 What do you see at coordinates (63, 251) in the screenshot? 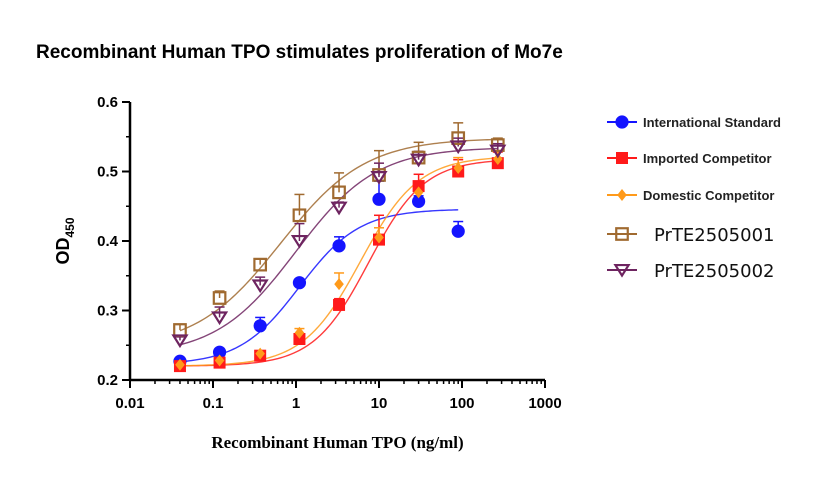
I see `y-axis-title-main: OD` at bounding box center [63, 251].